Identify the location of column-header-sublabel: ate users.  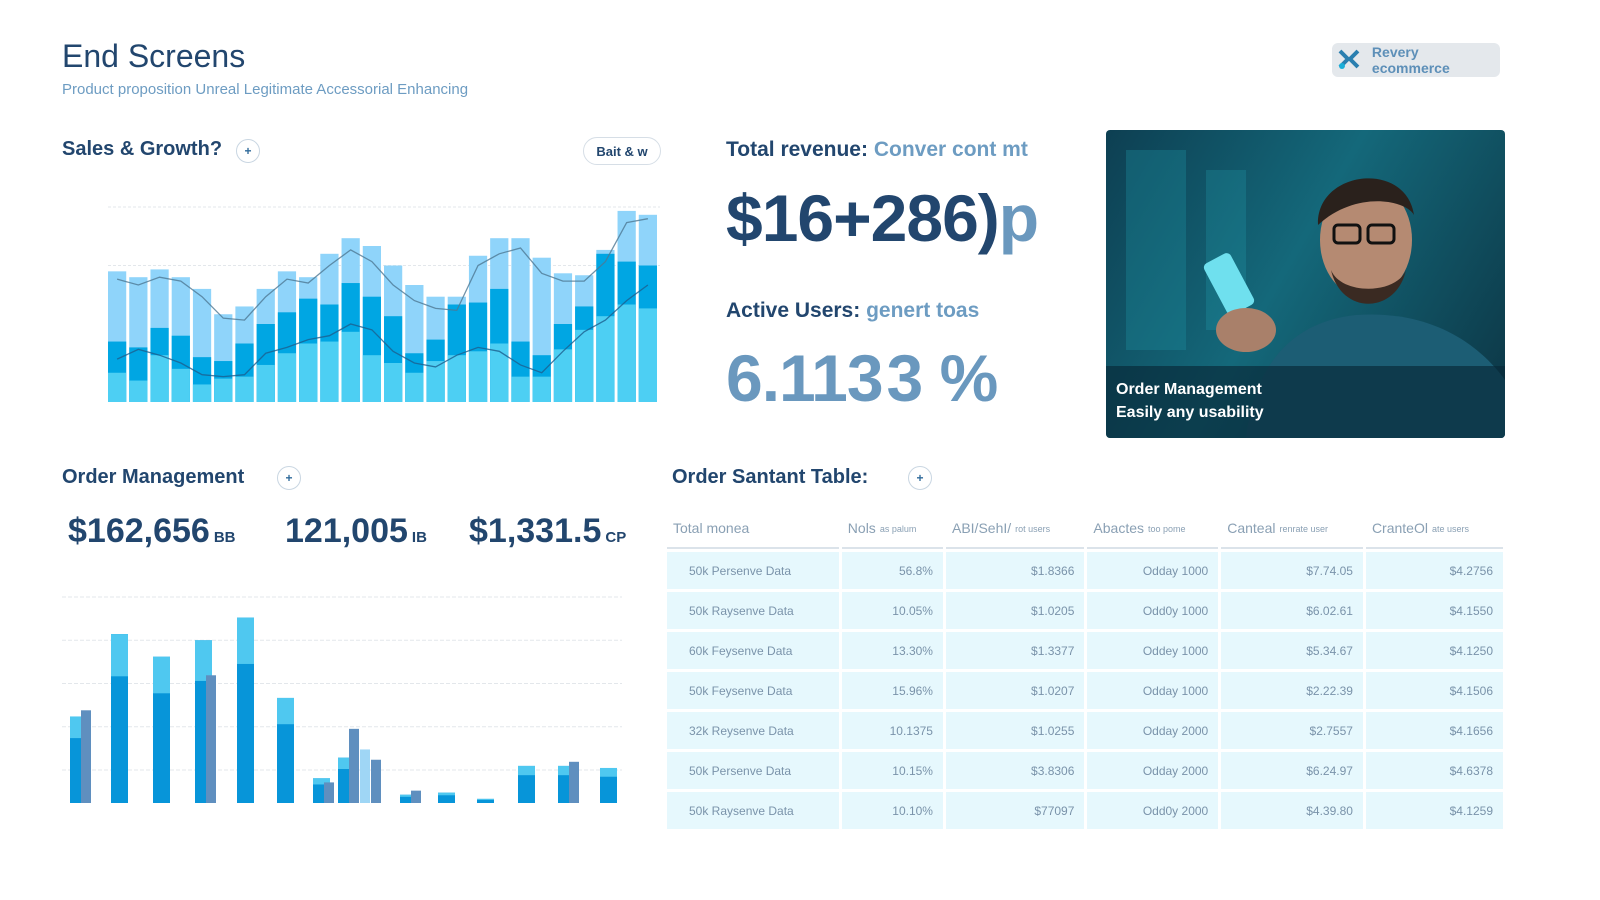
(1450, 528).